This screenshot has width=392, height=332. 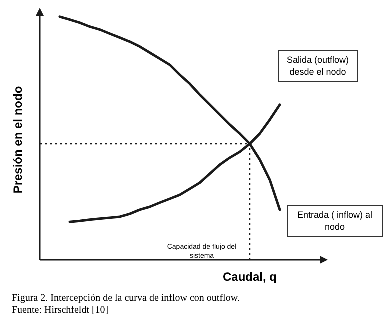 What do you see at coordinates (61, 311) in the screenshot?
I see `source-note: Fuente: Hirschfeldt [10]` at bounding box center [61, 311].